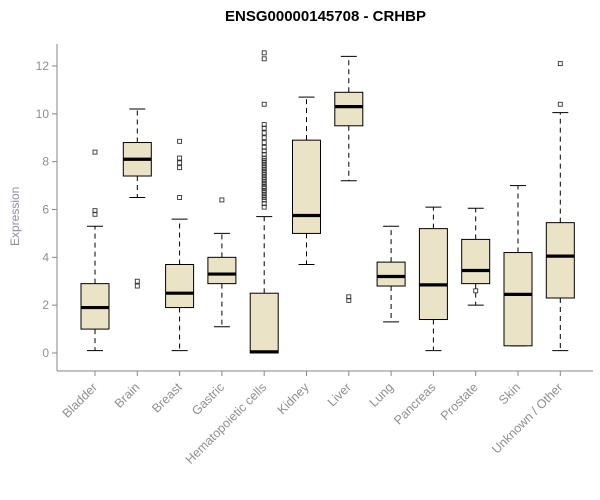 The image size is (600, 500). What do you see at coordinates (414, 403) in the screenshot?
I see `x-category-label: Pancreas` at bounding box center [414, 403].